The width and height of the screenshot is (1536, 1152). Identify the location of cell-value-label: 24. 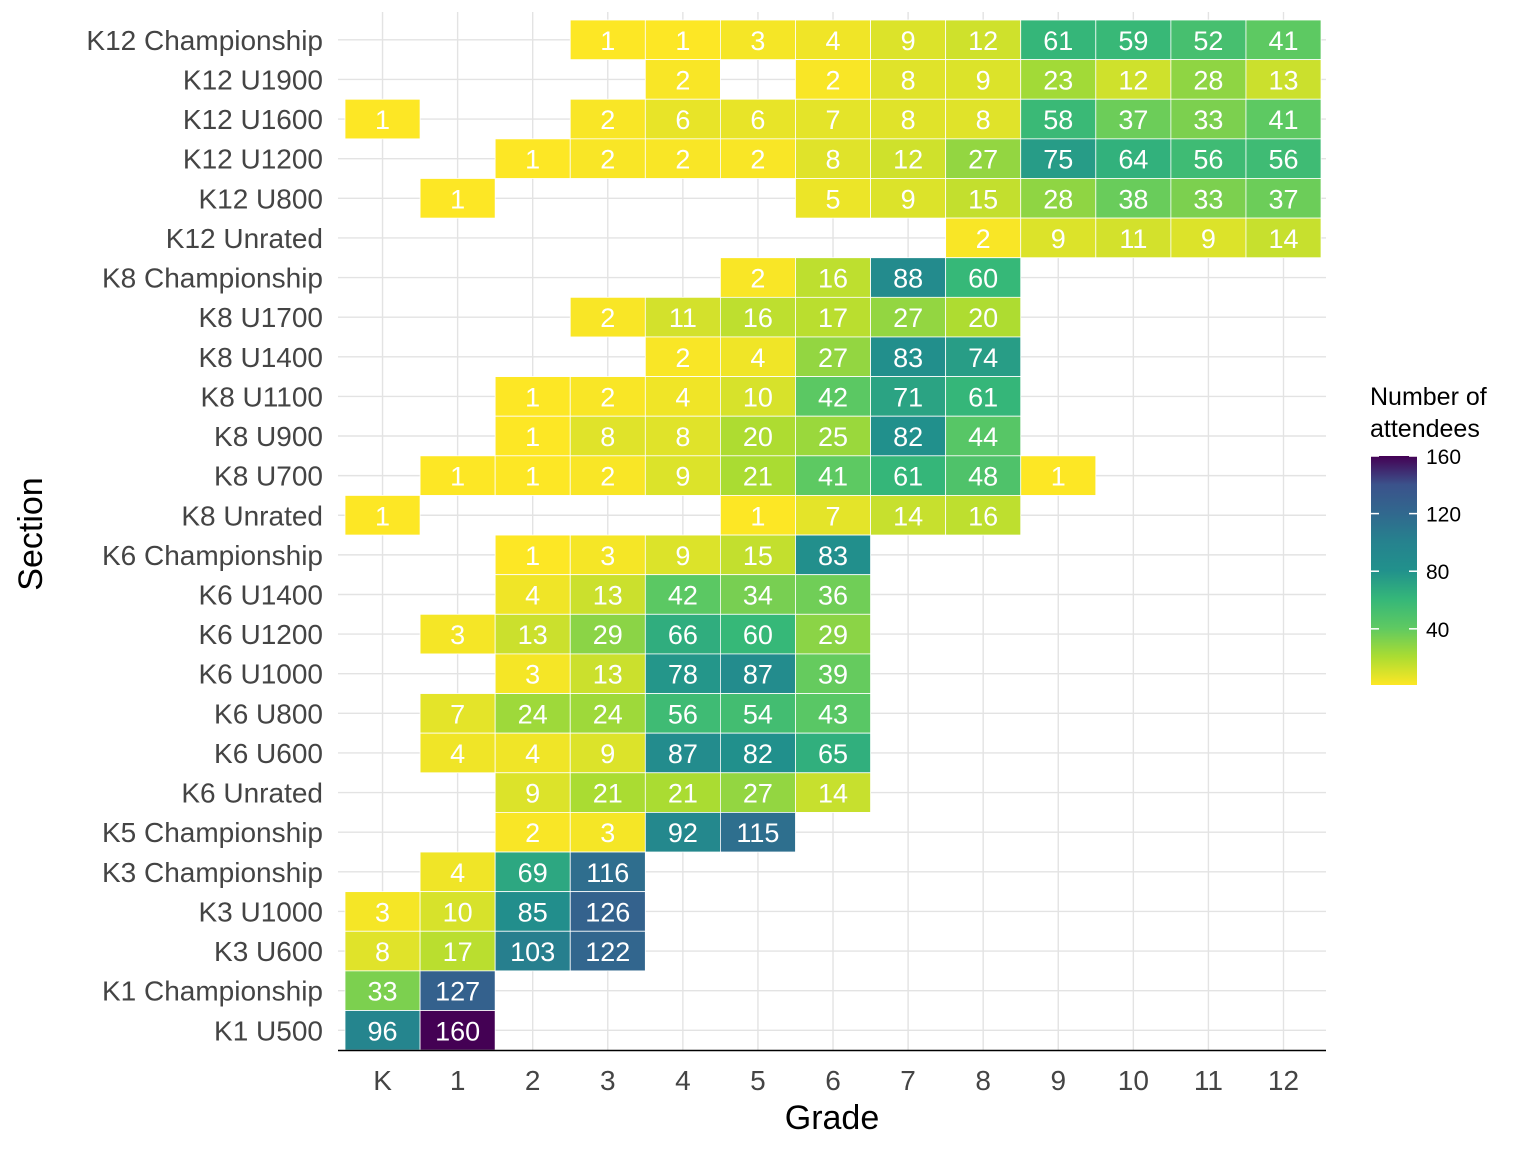
(608, 714).